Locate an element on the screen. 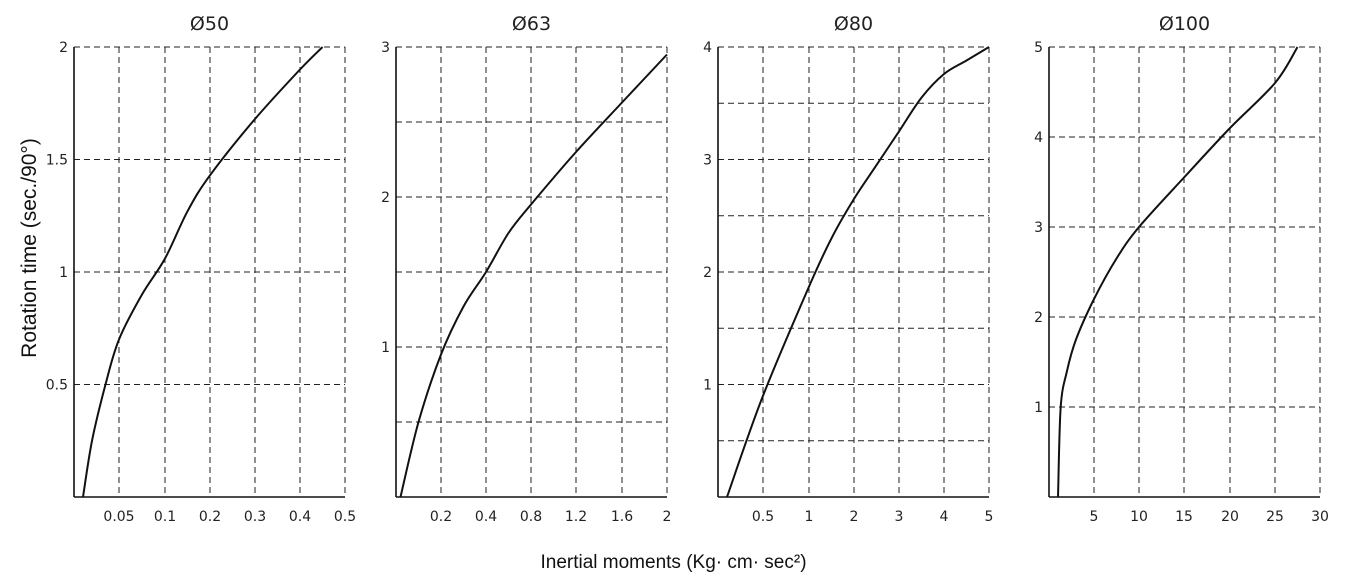 Image resolution: width=1347 pixels, height=584 pixels. x-tick-label: 1 is located at coordinates (809, 517).